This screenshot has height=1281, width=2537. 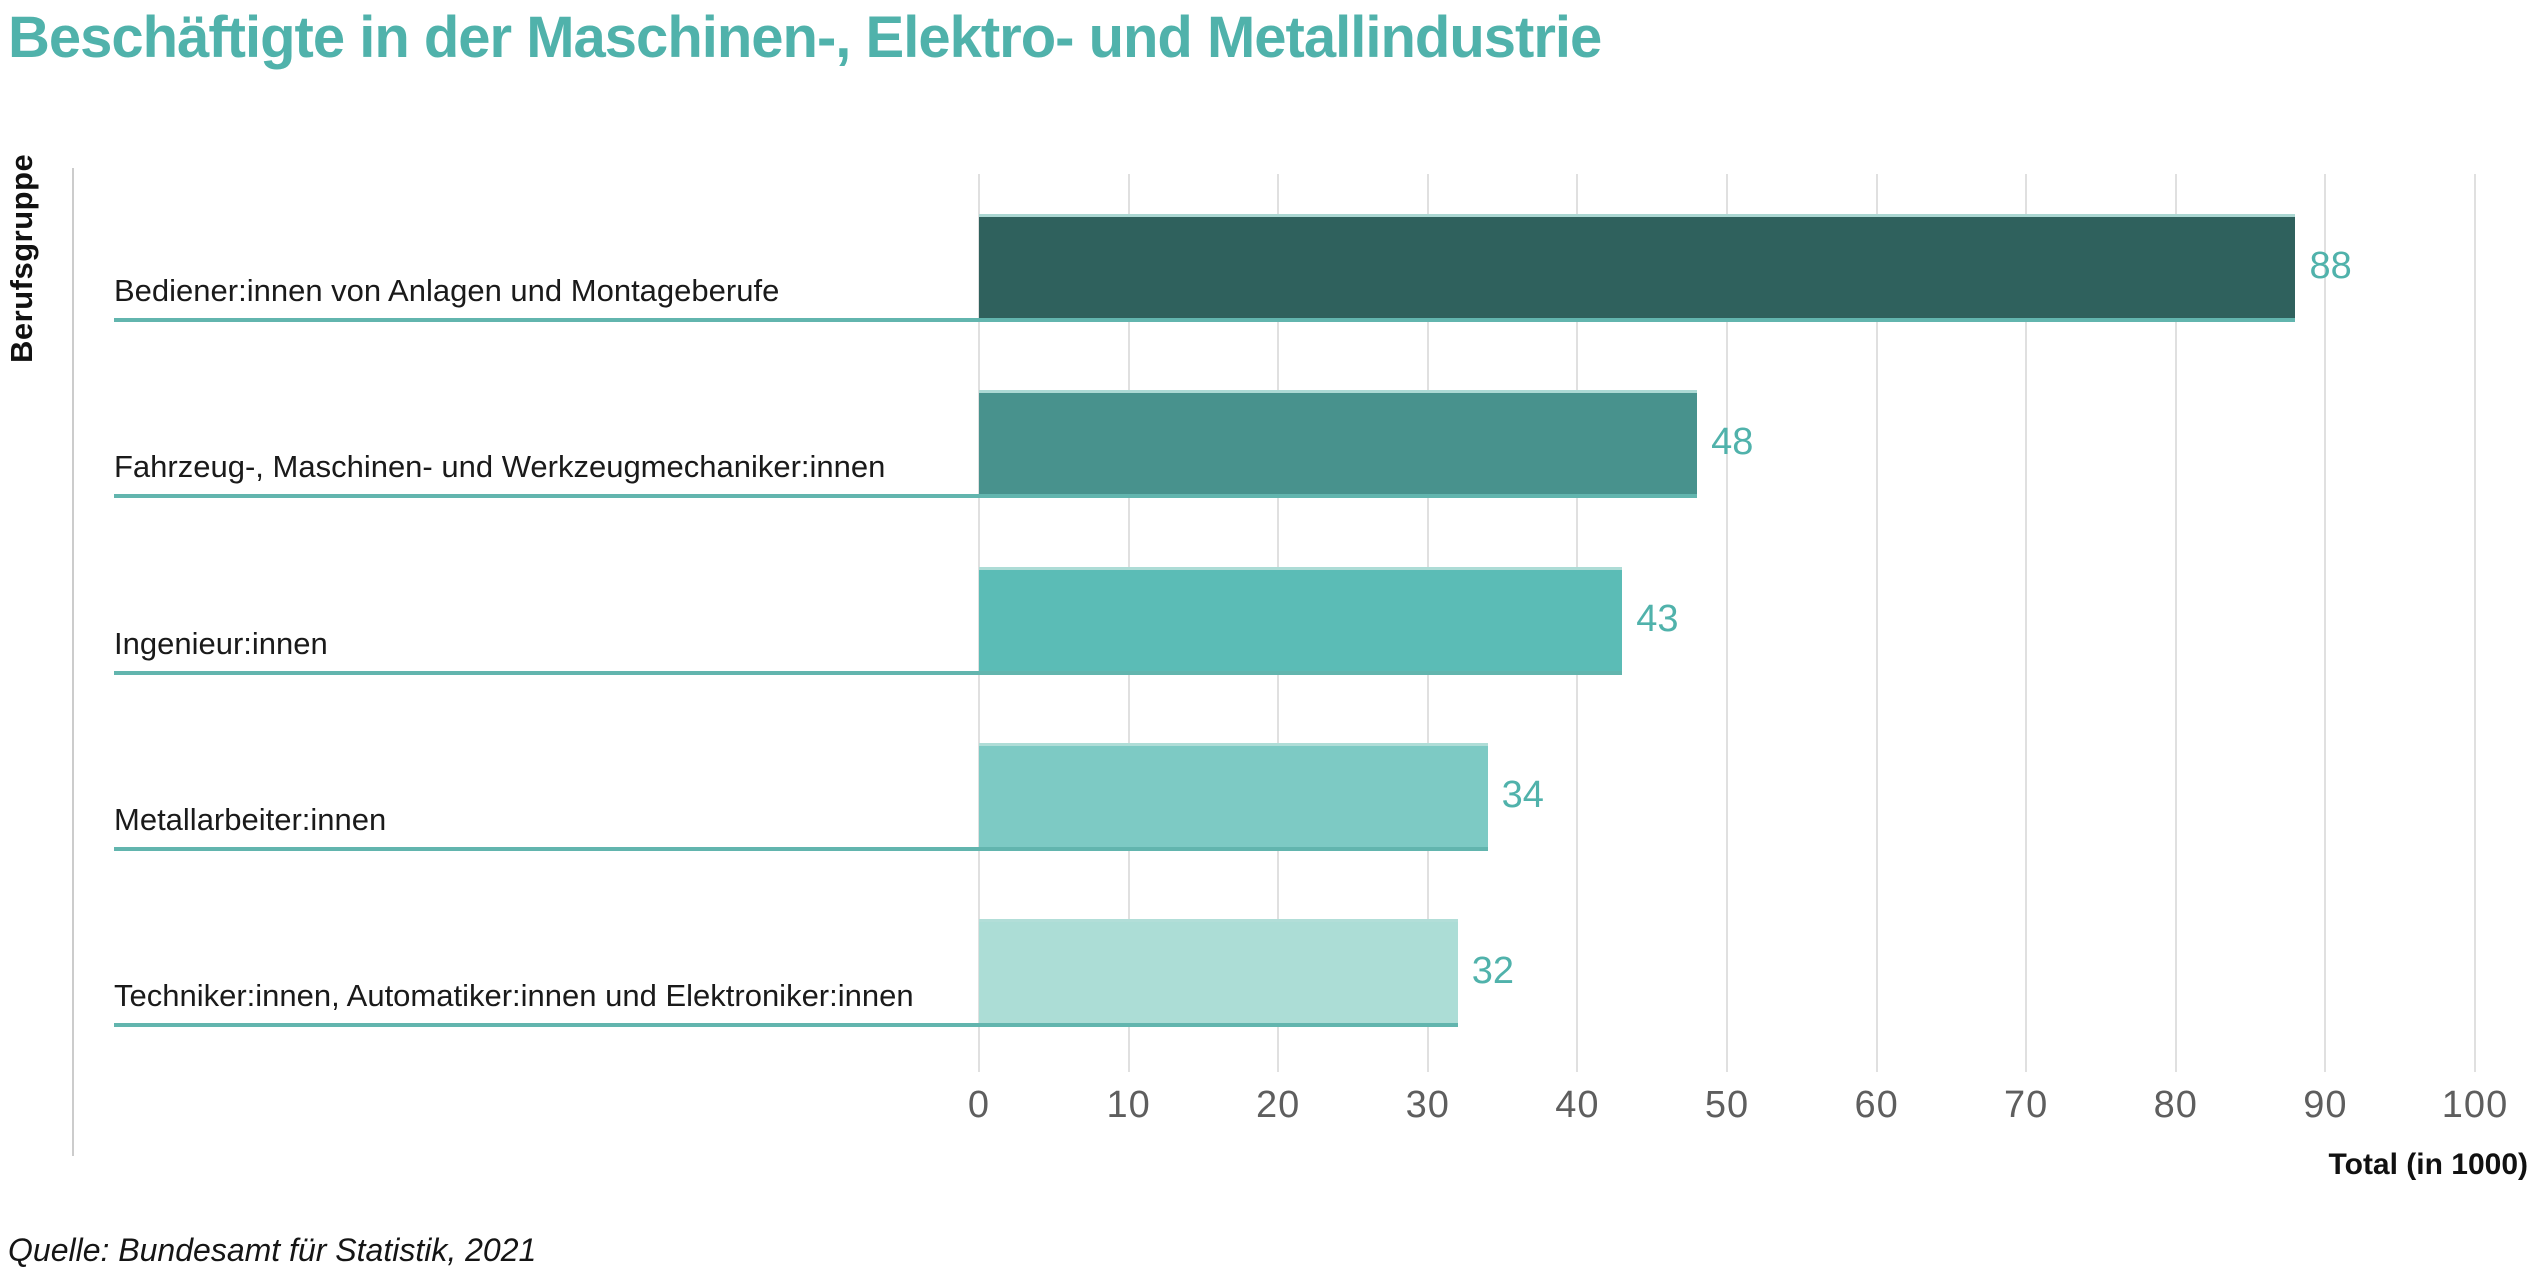 What do you see at coordinates (979, 1105) in the screenshot?
I see `x-tick-label: 0` at bounding box center [979, 1105].